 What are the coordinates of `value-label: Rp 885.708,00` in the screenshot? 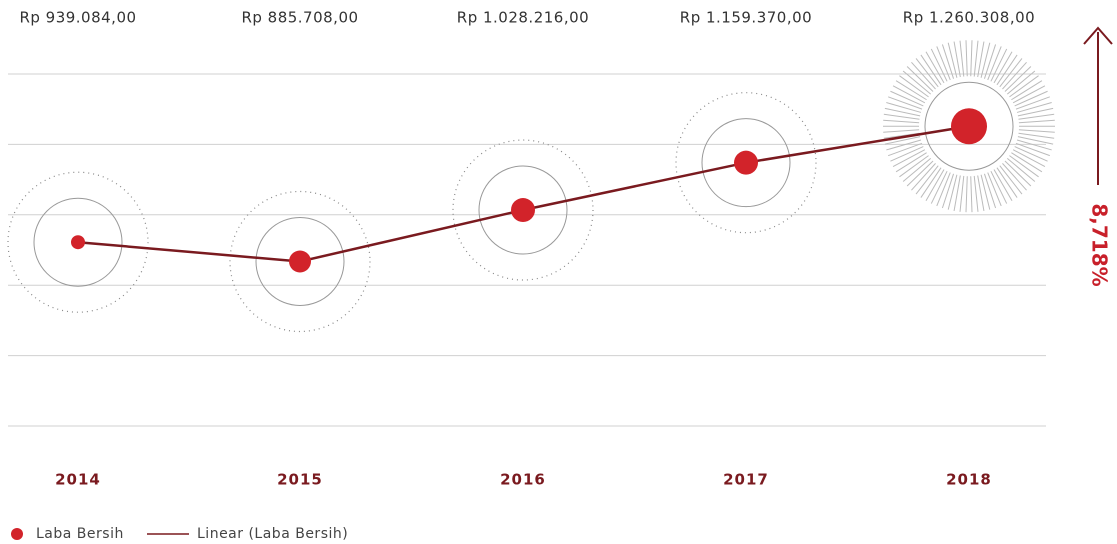 It's located at (299, 18).